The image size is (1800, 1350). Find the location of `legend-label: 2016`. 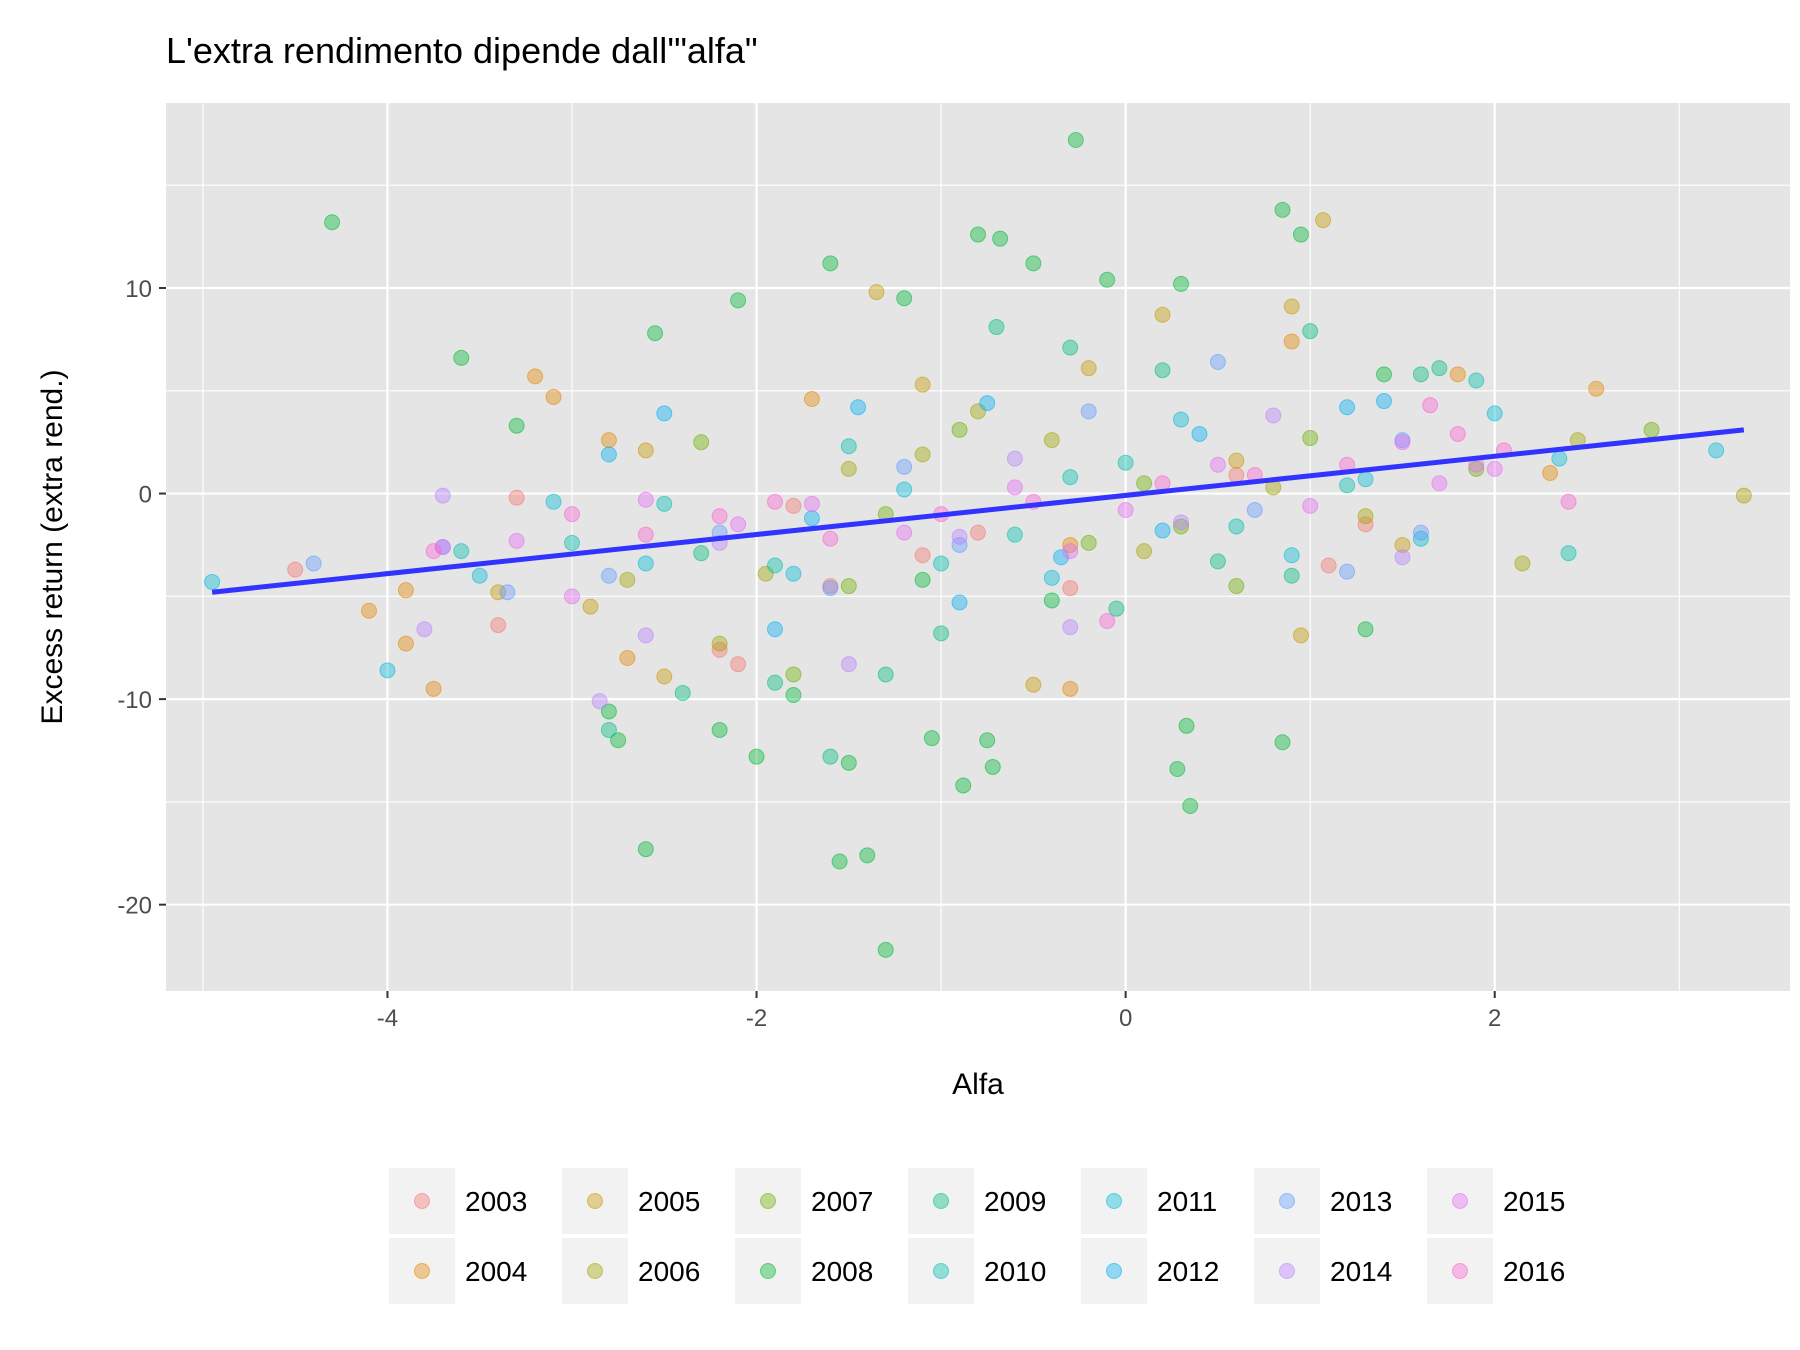

legend-label: 2016 is located at coordinates (1534, 1271).